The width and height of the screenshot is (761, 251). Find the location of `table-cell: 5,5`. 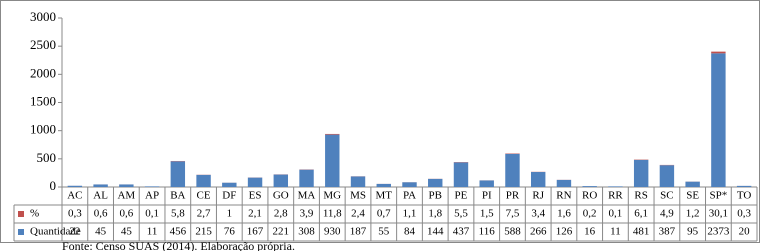

table-cell: 5,5 is located at coordinates (461, 214).